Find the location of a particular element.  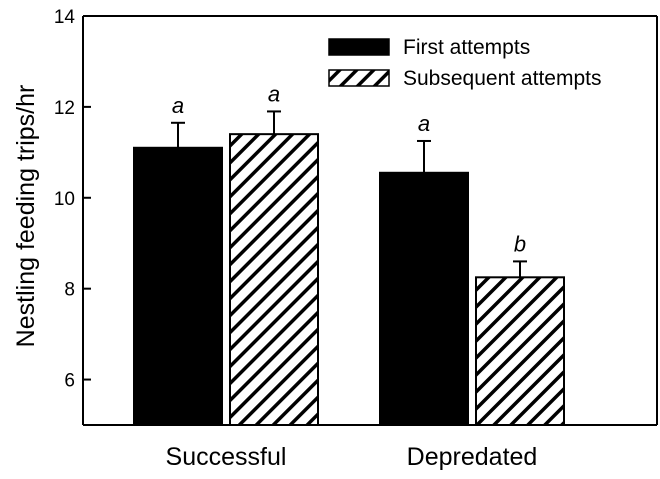

significance-label: b is located at coordinates (520, 243).